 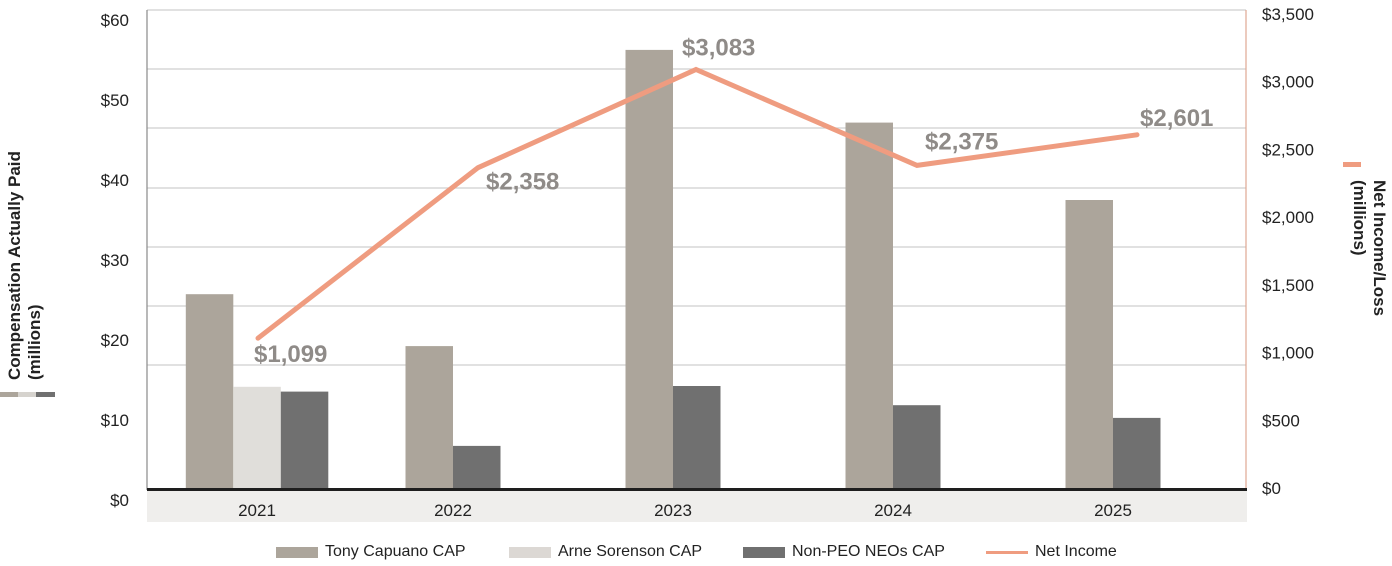 I want to click on bar-tony-capuano-cap-2025, so click(x=1089, y=344).